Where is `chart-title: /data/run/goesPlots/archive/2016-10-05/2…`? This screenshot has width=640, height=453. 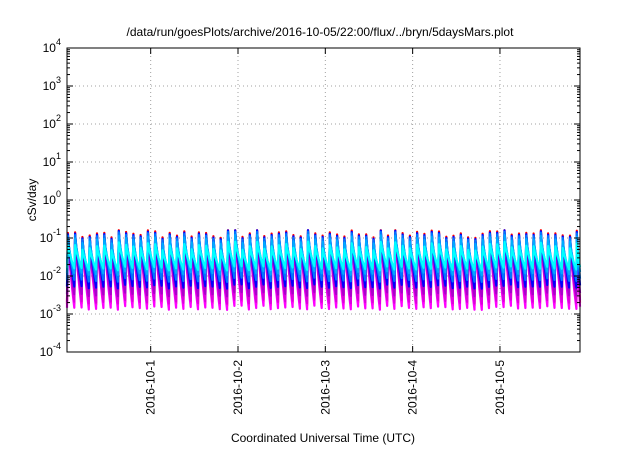 chart-title: /data/run/goesPlots/archive/2016-10-05/2… is located at coordinates (321, 32).